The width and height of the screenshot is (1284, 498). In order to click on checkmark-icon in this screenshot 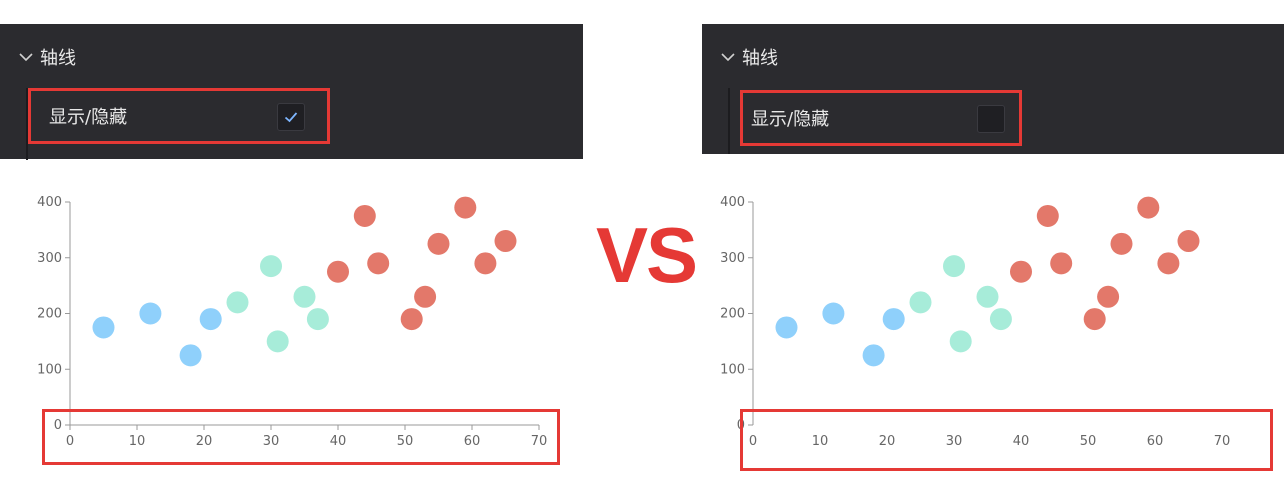, I will do `click(291, 117)`.